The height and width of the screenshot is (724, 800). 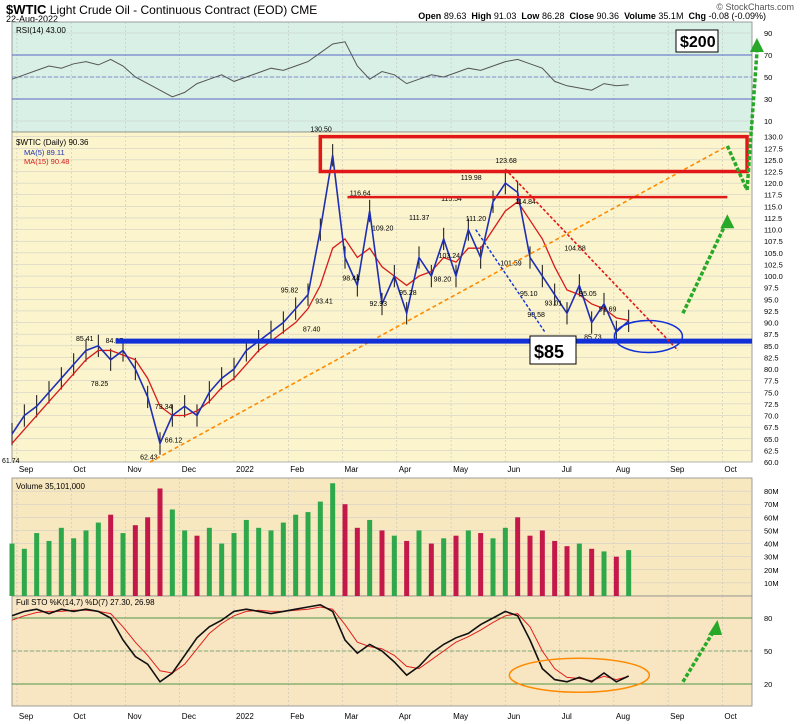 What do you see at coordinates (771, 288) in the screenshot?
I see `price-y-tick-label: 97.5` at bounding box center [771, 288].